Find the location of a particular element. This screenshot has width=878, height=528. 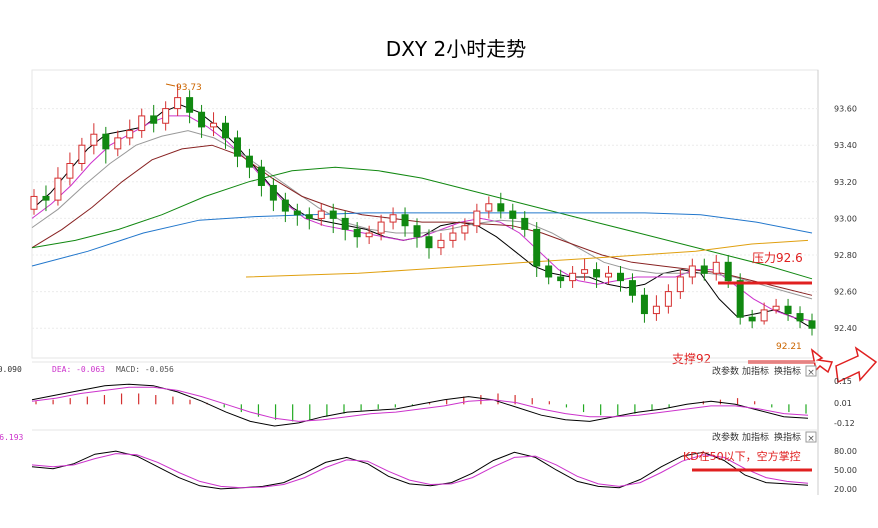

macd-lines is located at coordinates (420, 405).